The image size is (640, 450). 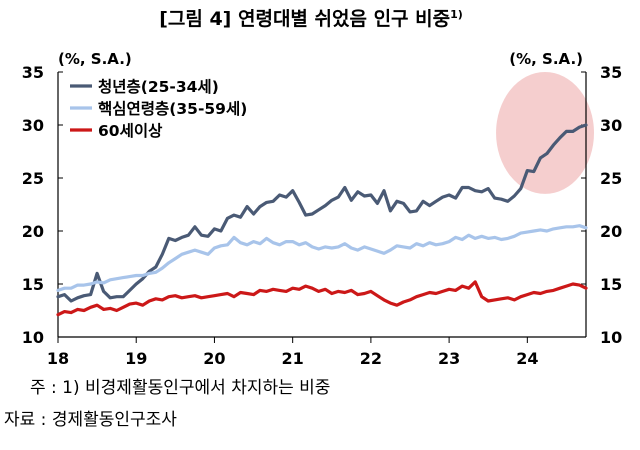 What do you see at coordinates (371, 358) in the screenshot?
I see `x-tick-label: 22` at bounding box center [371, 358].